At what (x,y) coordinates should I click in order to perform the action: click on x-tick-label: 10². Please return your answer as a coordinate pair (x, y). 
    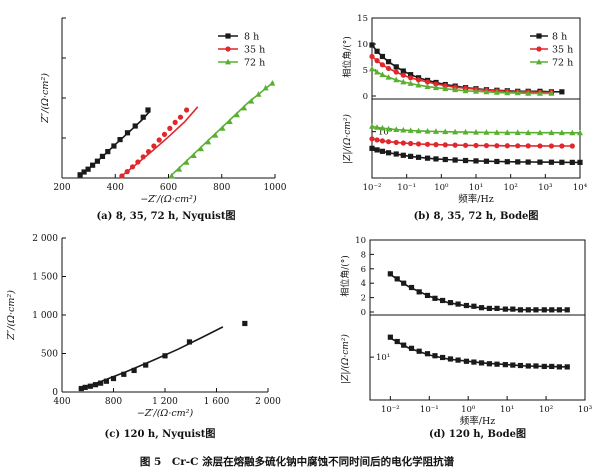
    Looking at the image, I should click on (546, 410).